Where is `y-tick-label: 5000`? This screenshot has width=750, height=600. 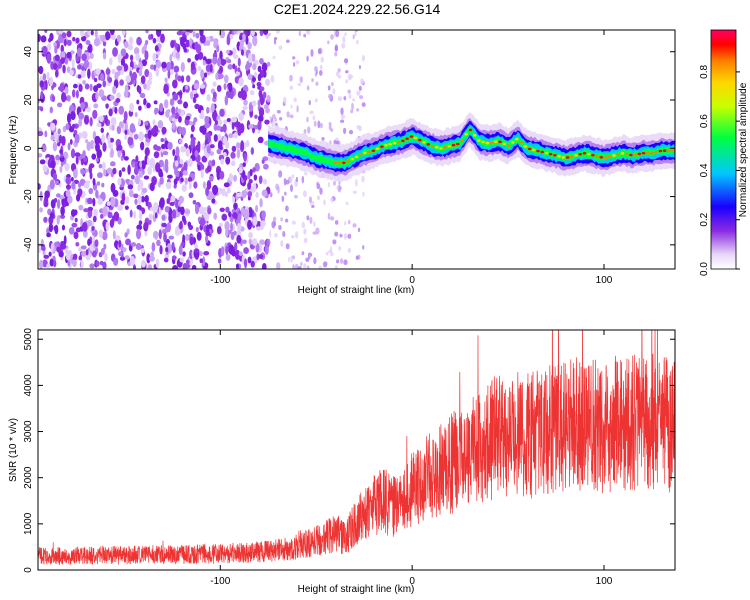 y-tick-label: 5000 is located at coordinates (28, 339).